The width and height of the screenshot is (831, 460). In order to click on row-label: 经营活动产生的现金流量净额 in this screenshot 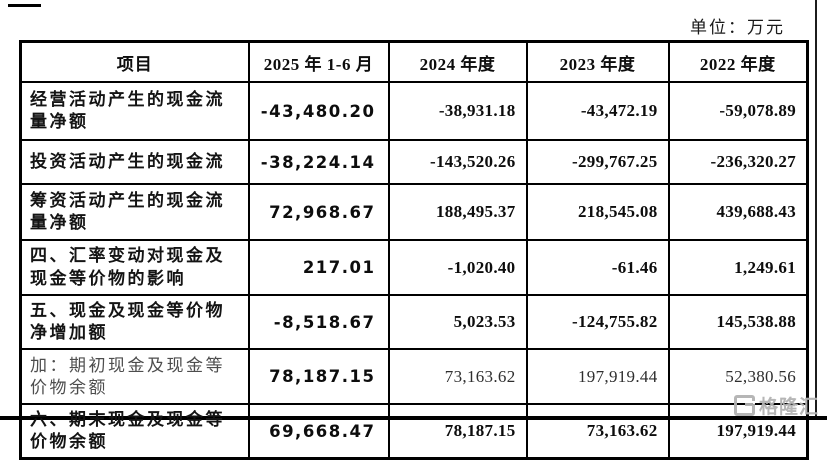, I will do `click(134, 111)`.